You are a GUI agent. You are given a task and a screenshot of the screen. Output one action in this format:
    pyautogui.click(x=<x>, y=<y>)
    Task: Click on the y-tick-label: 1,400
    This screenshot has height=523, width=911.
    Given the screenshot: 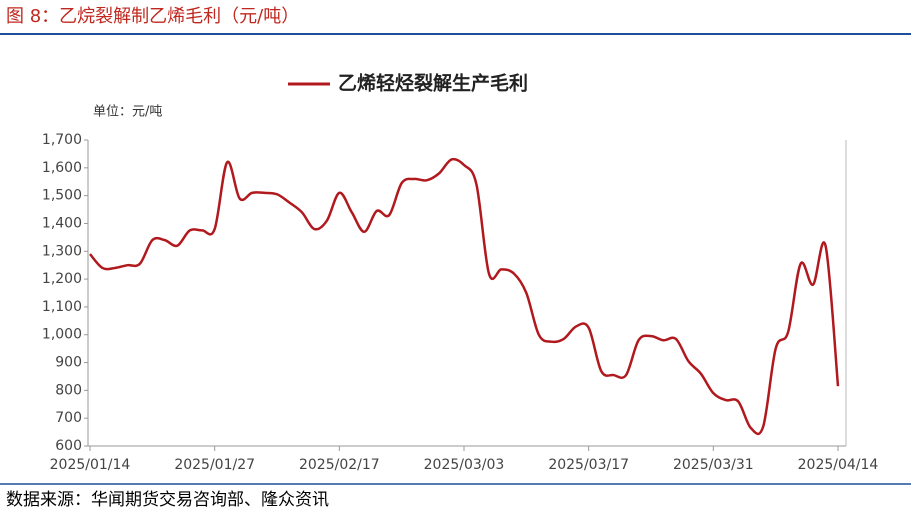 What is the action you would take?
    pyautogui.click(x=62, y=223)
    